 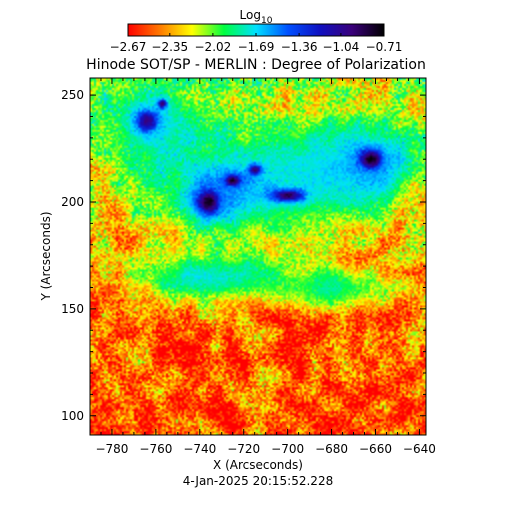 What do you see at coordinates (72, 95) in the screenshot?
I see `y-tick-label: 250` at bounding box center [72, 95].